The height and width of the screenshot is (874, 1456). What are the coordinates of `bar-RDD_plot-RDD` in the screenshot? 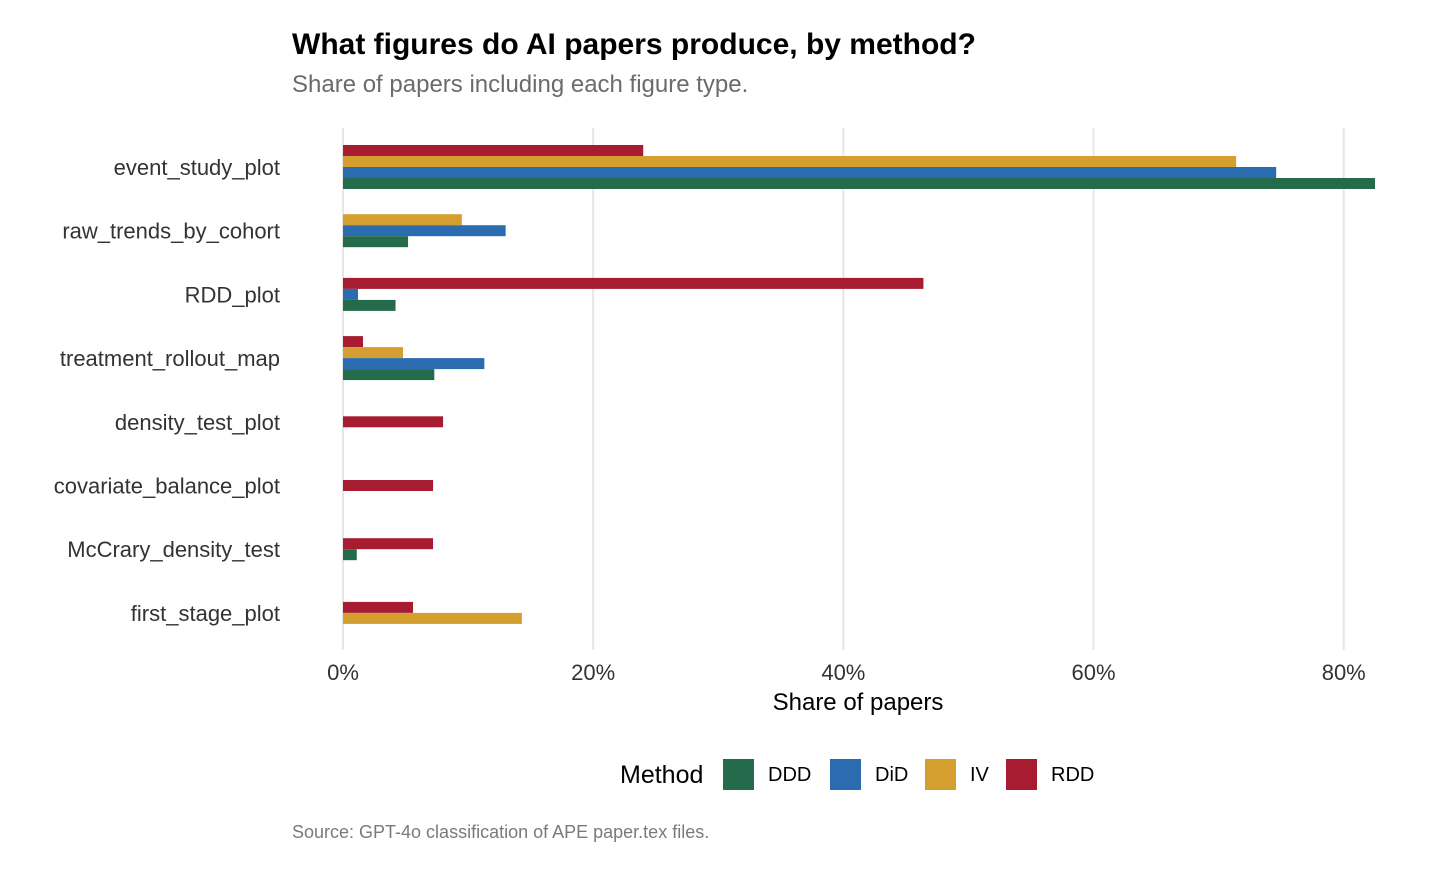 It's located at (633, 283).